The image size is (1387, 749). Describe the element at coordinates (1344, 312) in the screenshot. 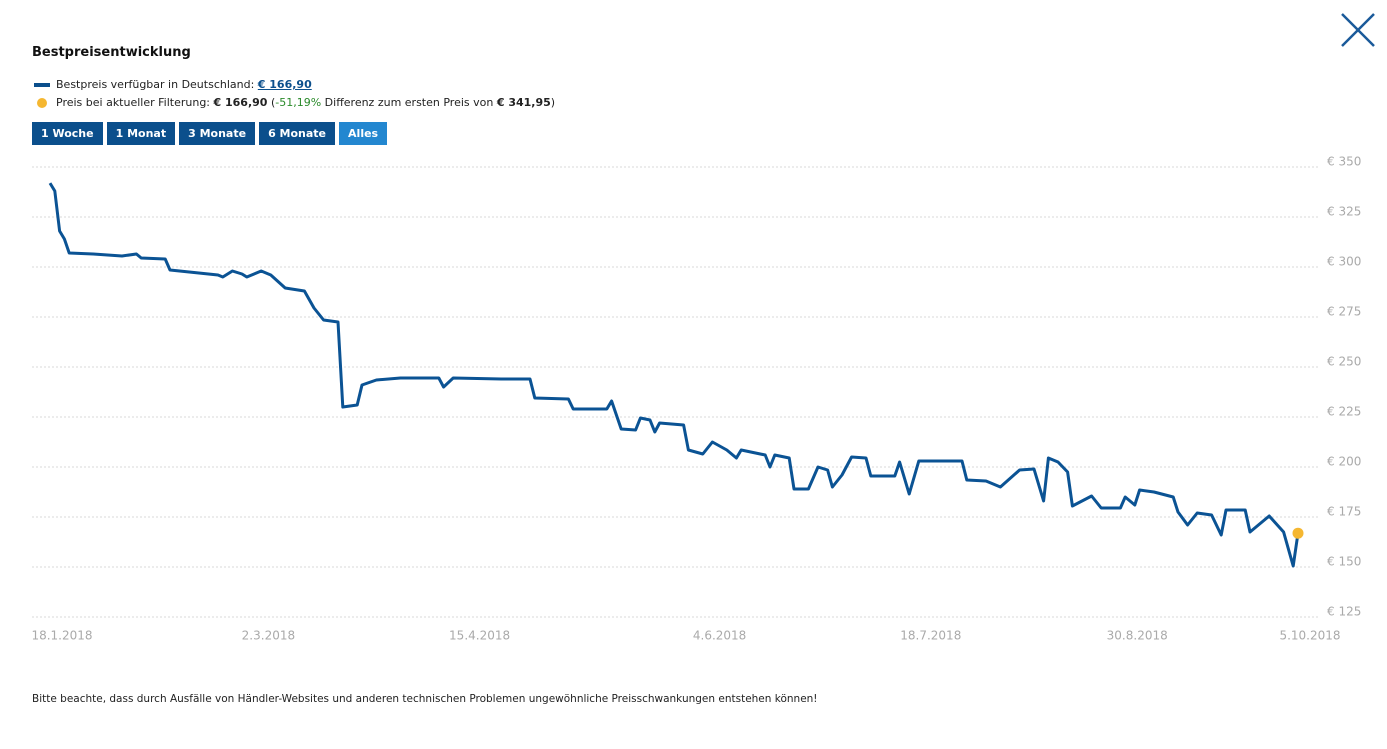

I see `y-tick-label: € 275` at that location.